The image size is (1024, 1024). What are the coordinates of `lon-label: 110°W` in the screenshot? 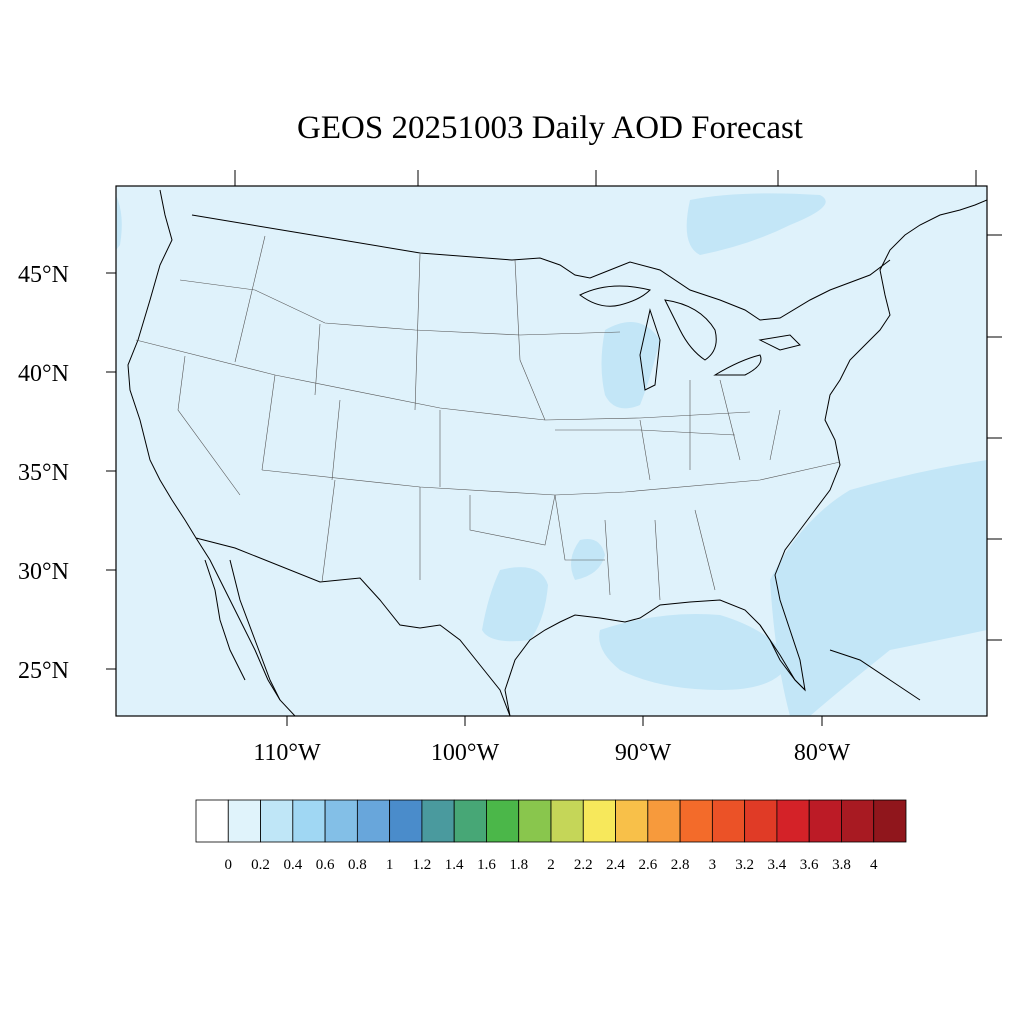 It's located at (287, 753).